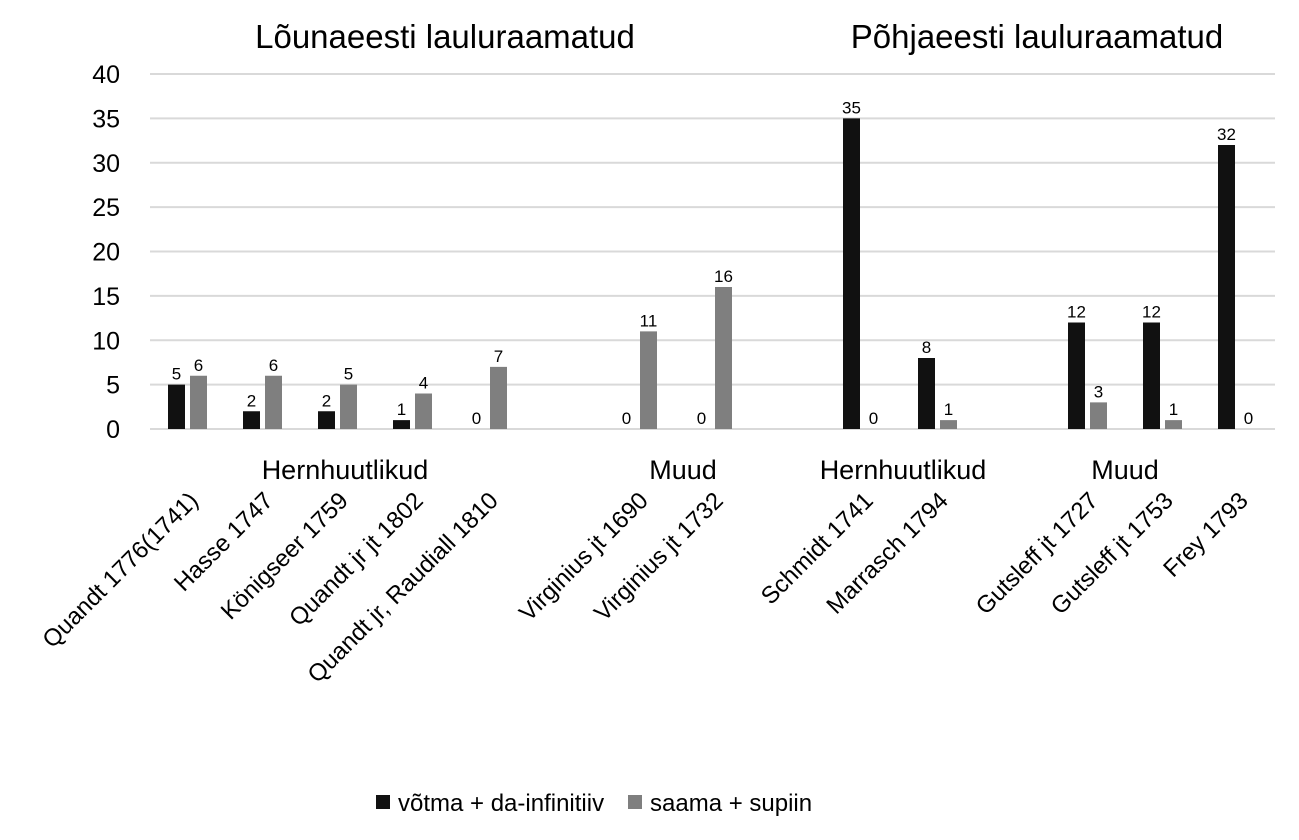 This screenshot has width=1299, height=840. Describe the element at coordinates (926, 347) in the screenshot. I see `data-label: 8` at that location.